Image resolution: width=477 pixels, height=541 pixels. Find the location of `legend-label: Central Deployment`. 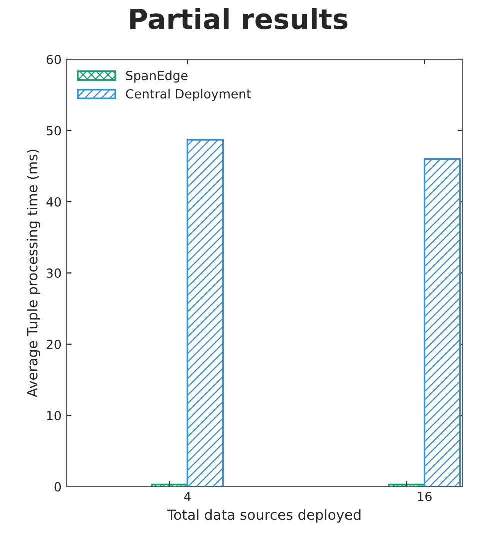

legend-label: Central Deployment is located at coordinates (189, 95).